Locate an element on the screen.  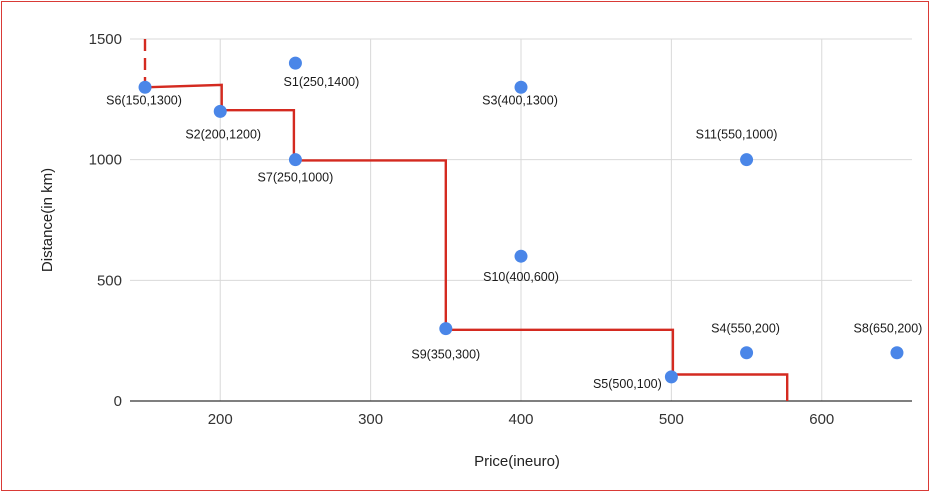
y-tick-label: 1000 is located at coordinates (105, 160).